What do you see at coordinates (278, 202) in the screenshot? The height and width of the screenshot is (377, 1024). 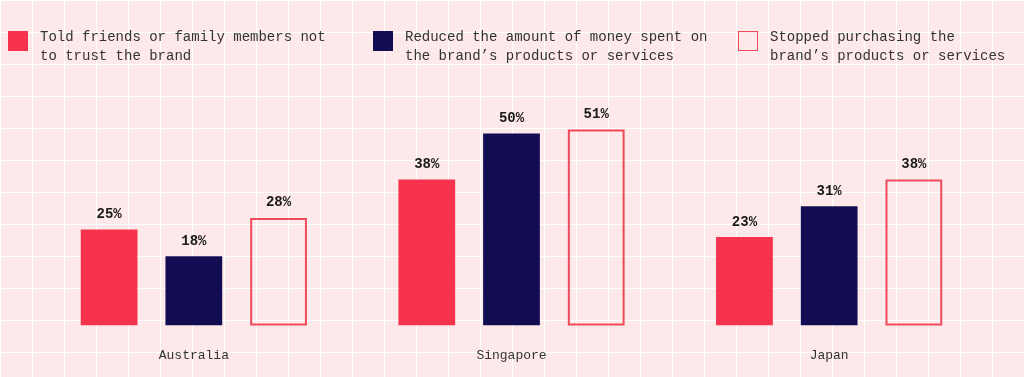 I see `data-label: 28%` at bounding box center [278, 202].